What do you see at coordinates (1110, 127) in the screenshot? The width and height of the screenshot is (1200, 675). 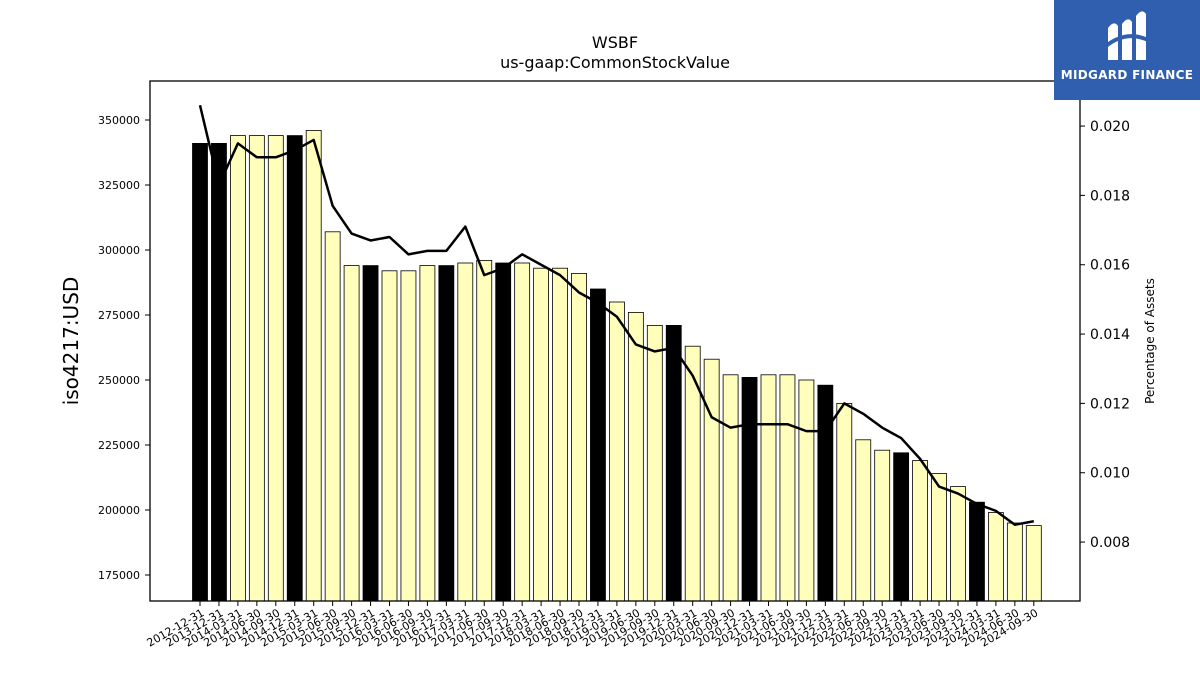 I see `y2-tick-label: 0.020` at bounding box center [1110, 127].